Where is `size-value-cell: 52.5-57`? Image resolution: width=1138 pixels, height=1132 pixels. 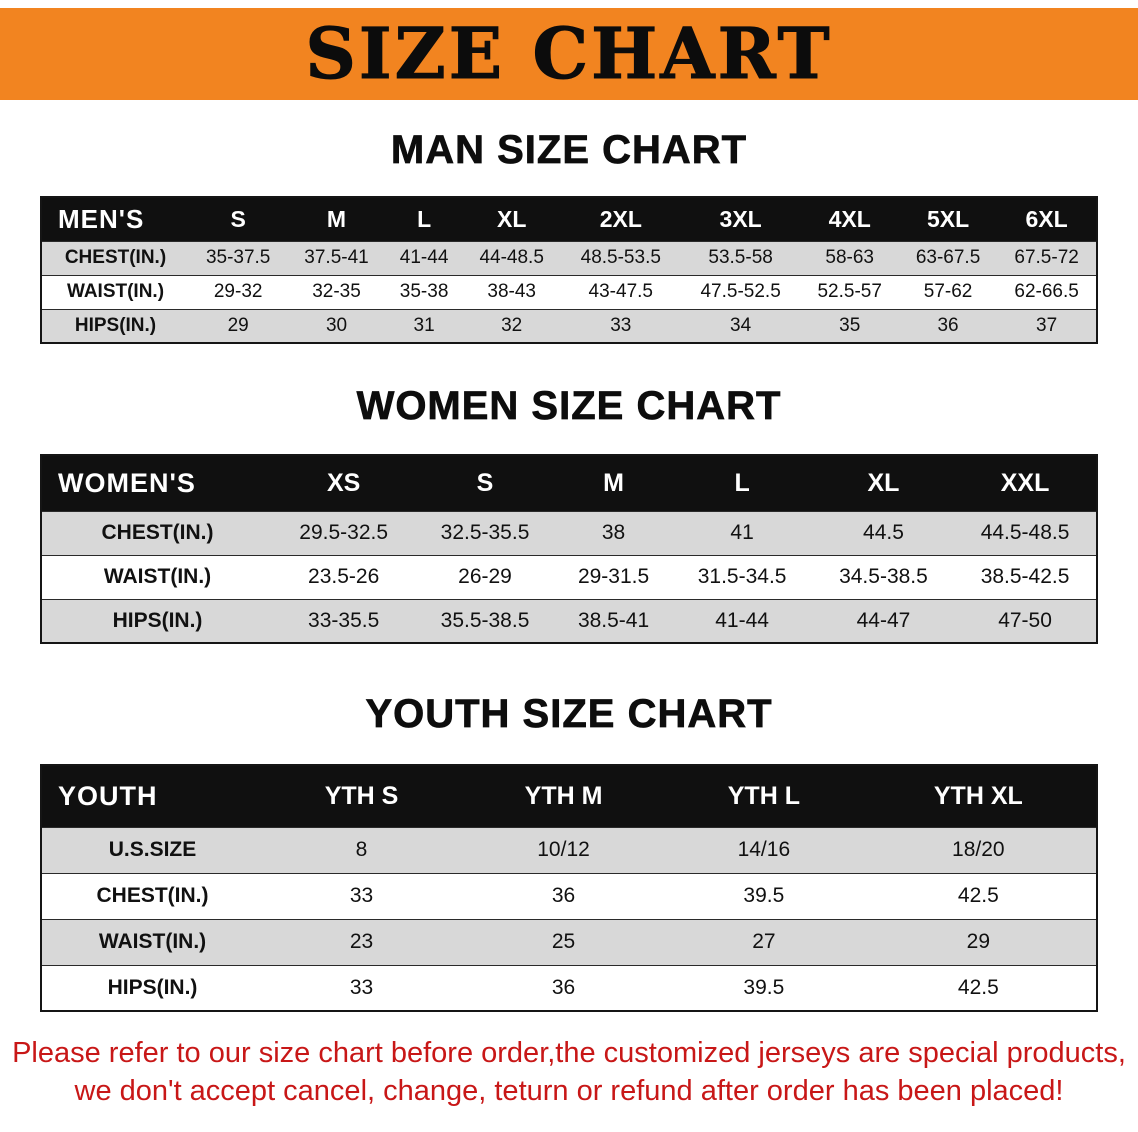 size-value-cell: 52.5-57 is located at coordinates (849, 291).